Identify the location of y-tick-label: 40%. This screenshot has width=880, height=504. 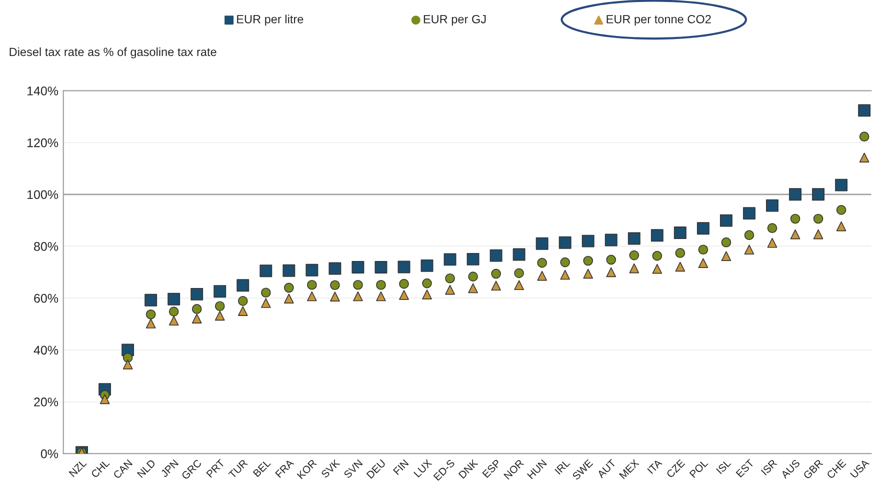
(46, 350).